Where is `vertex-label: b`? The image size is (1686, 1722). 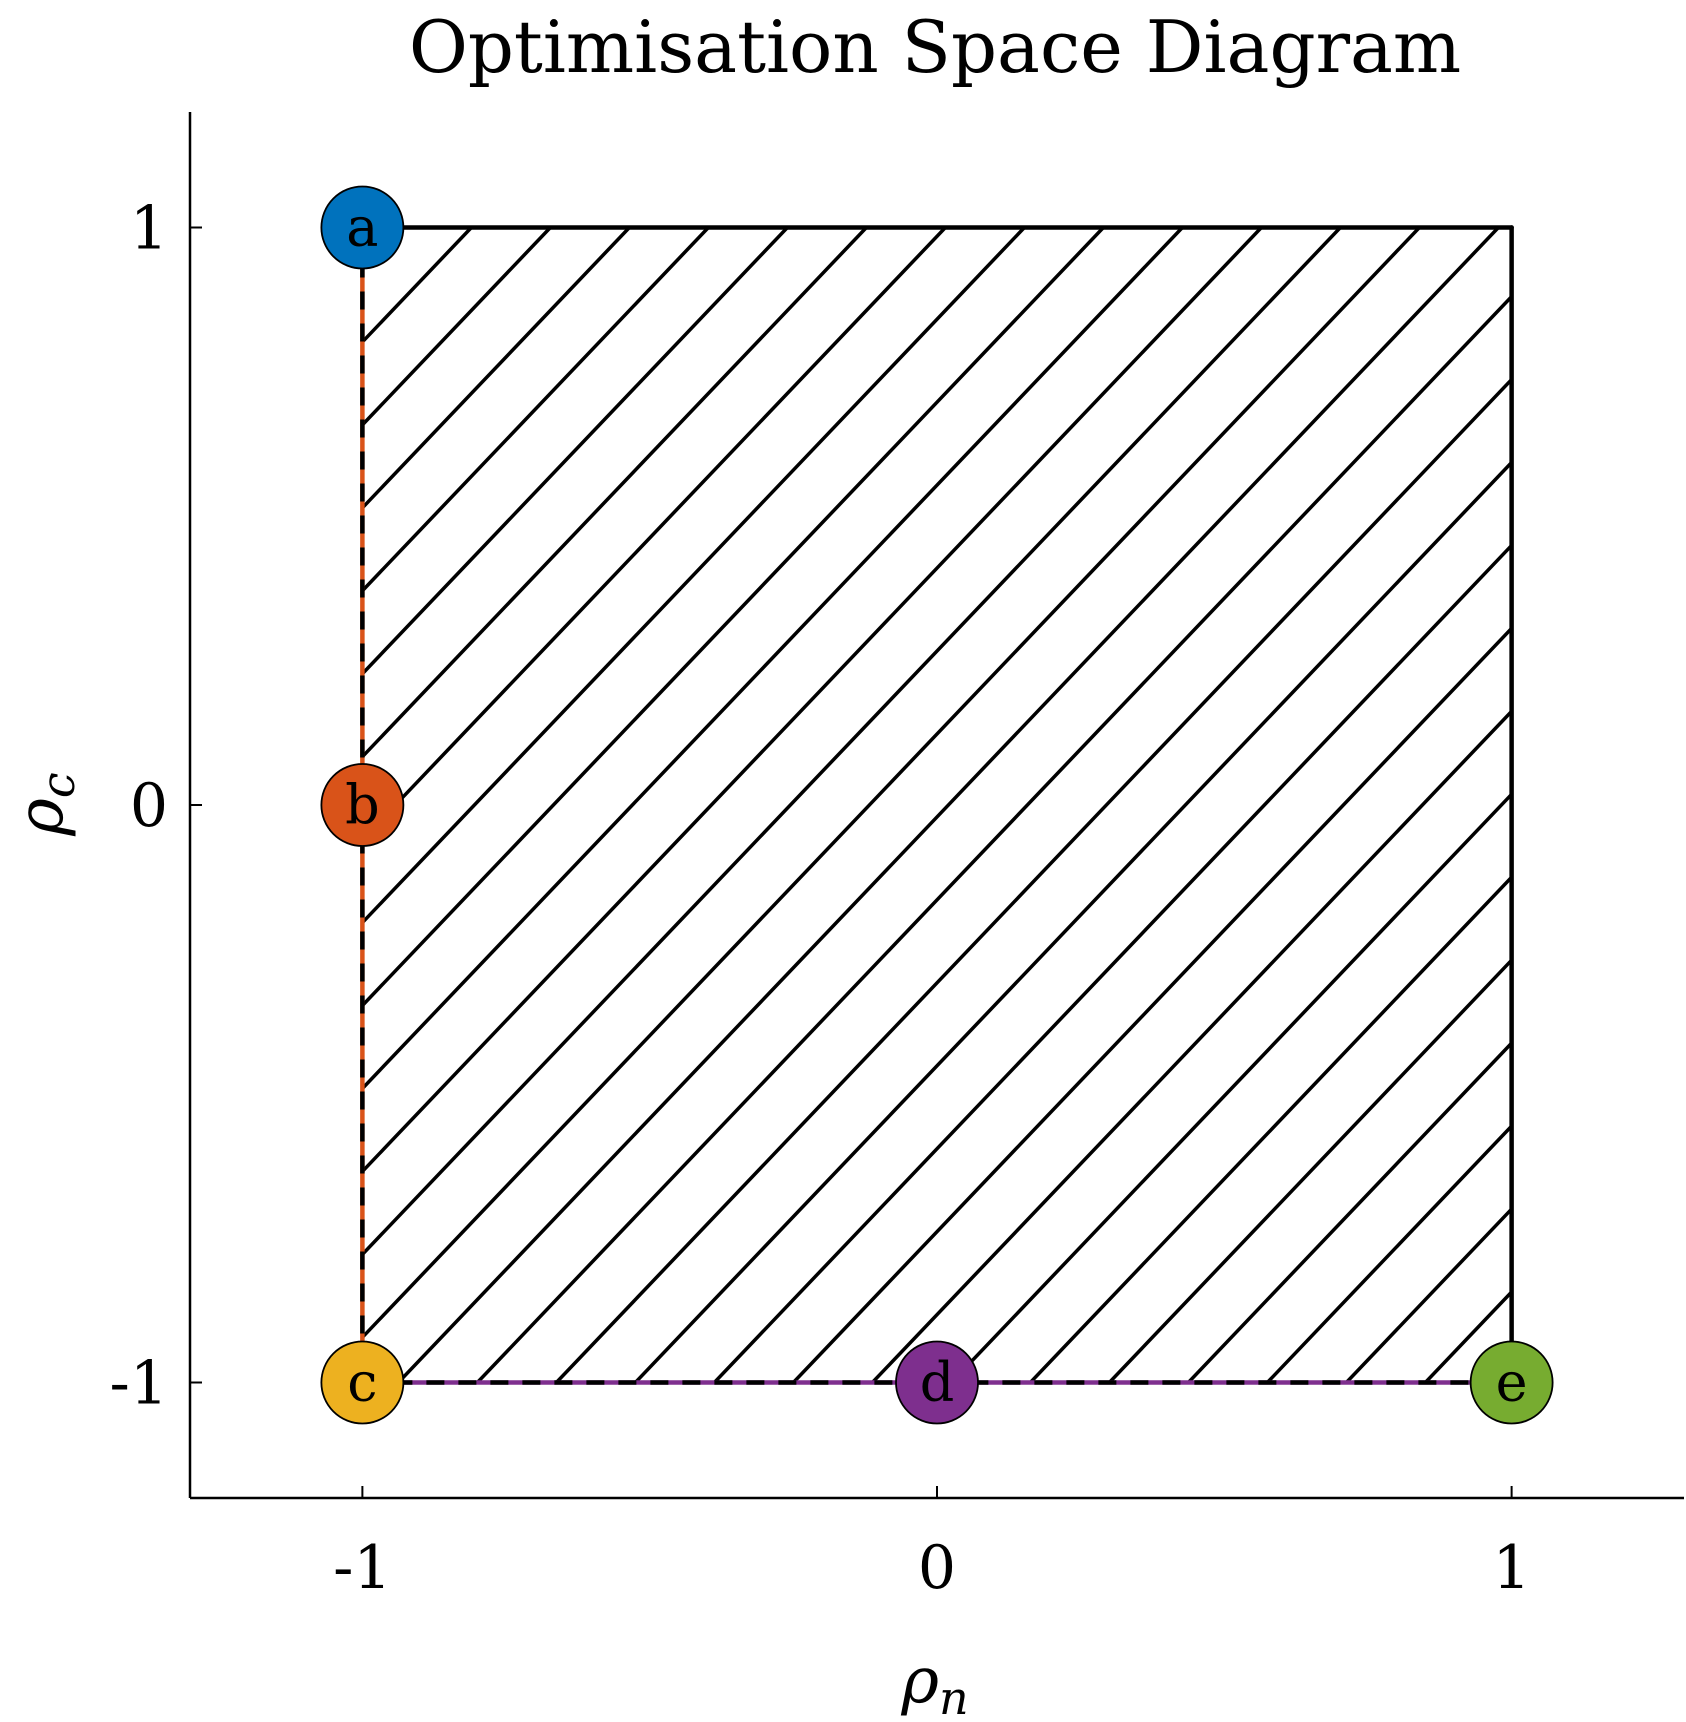 vertex-label: b is located at coordinates (362, 804).